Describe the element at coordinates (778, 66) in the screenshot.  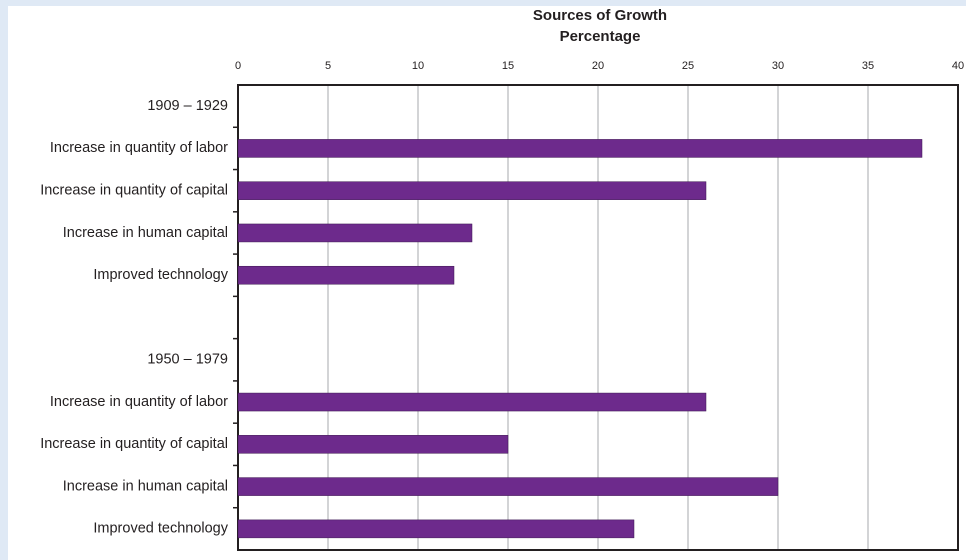
I see `x-tick-label: 30` at that location.